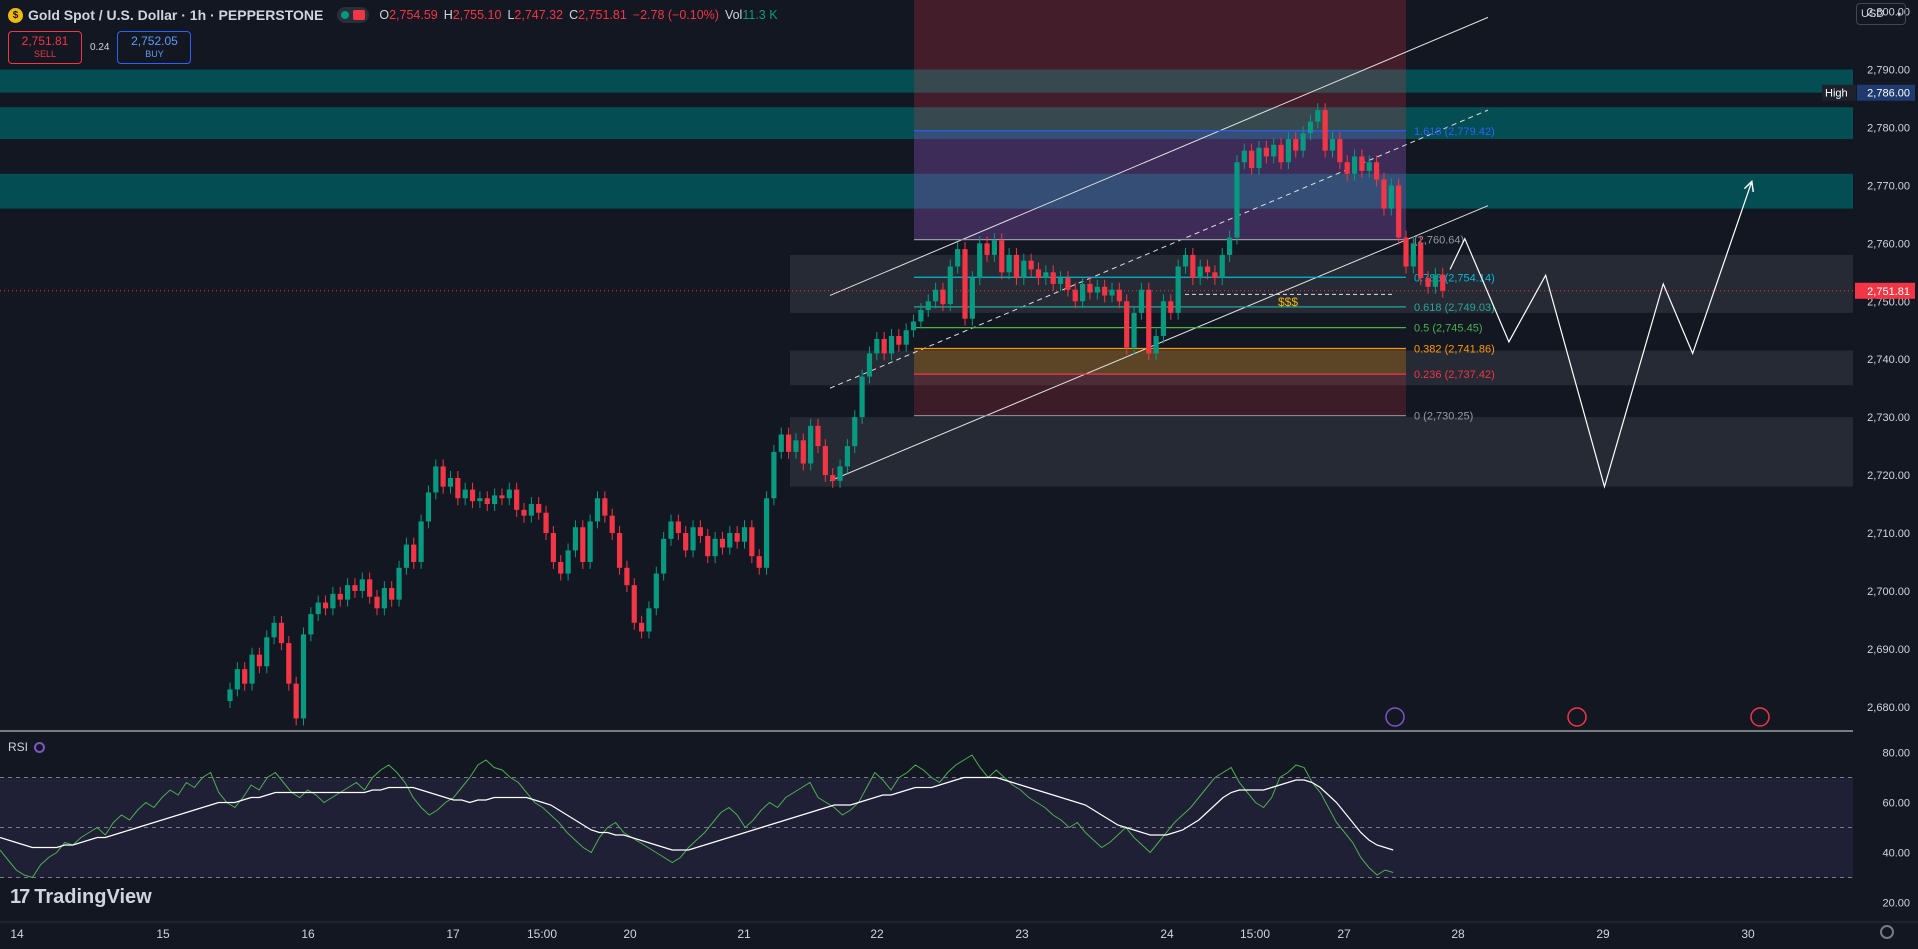 This screenshot has width=1918, height=949. I want to click on indicator-settings-icon, so click(40, 747).